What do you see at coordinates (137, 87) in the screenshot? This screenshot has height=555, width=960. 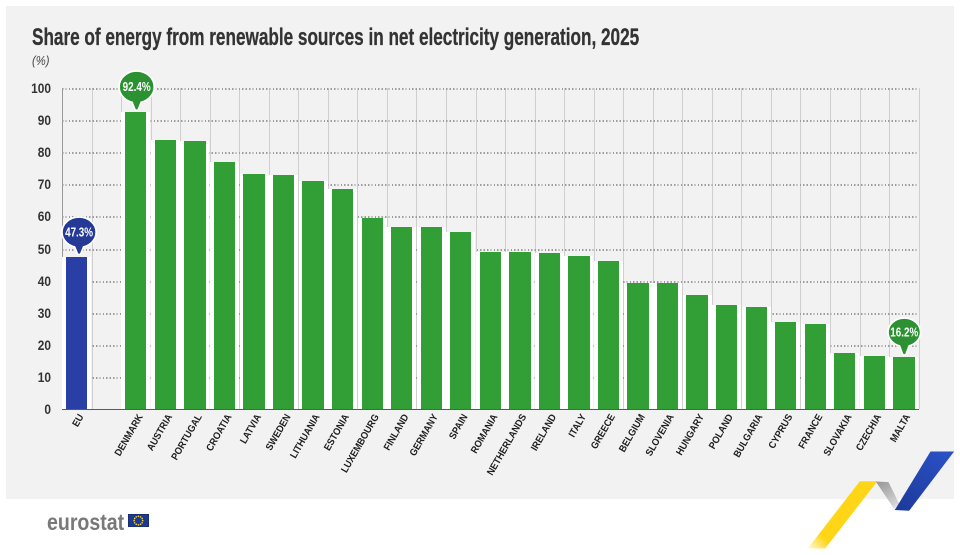 I see `svg-text: 92.4%` at bounding box center [137, 87].